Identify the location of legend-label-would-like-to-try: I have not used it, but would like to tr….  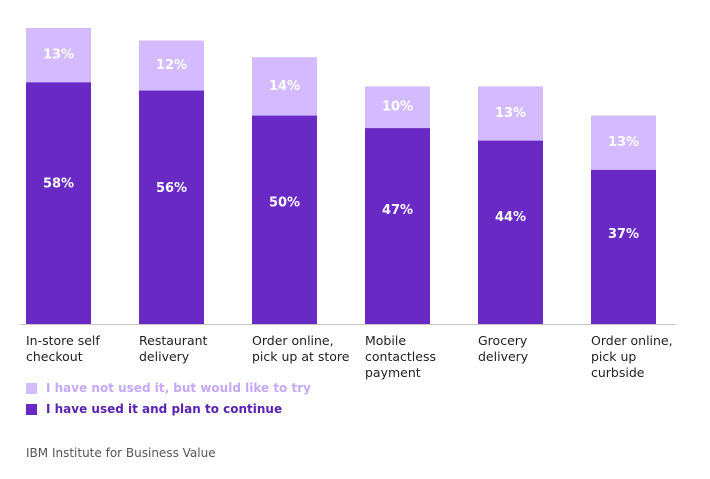
(178, 388).